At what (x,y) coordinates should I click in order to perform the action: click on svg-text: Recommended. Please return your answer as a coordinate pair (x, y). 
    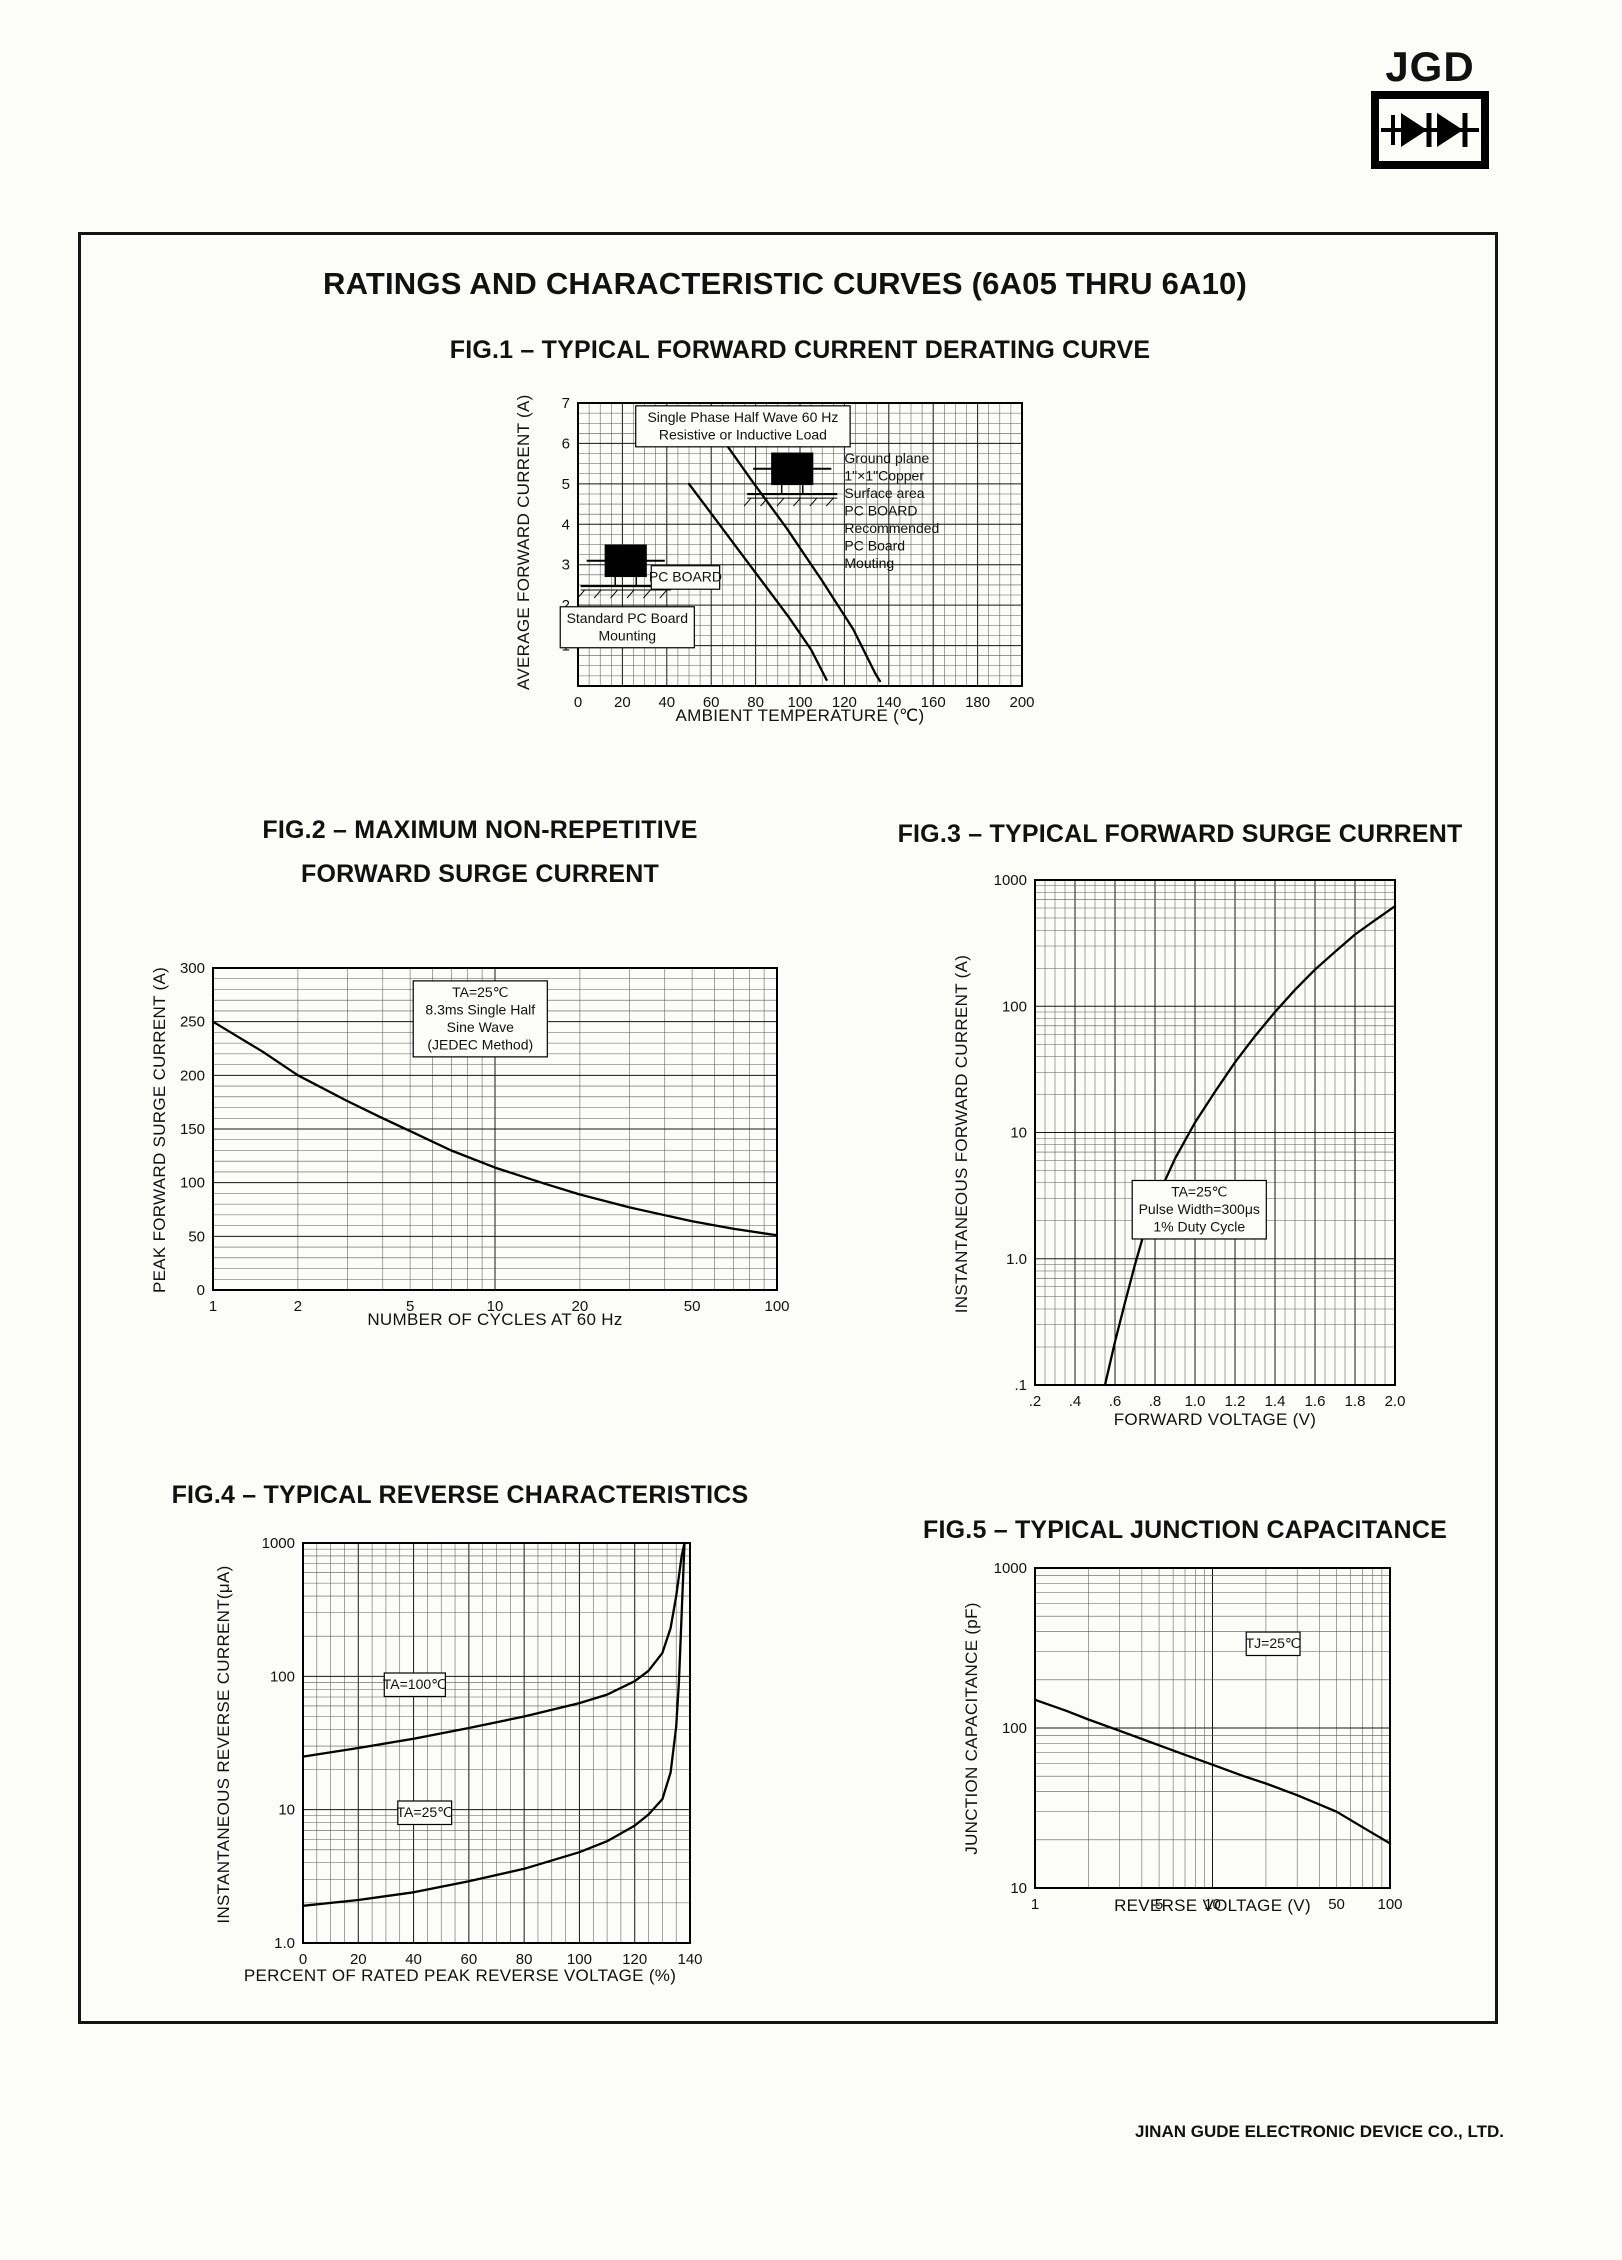
    Looking at the image, I should click on (891, 528).